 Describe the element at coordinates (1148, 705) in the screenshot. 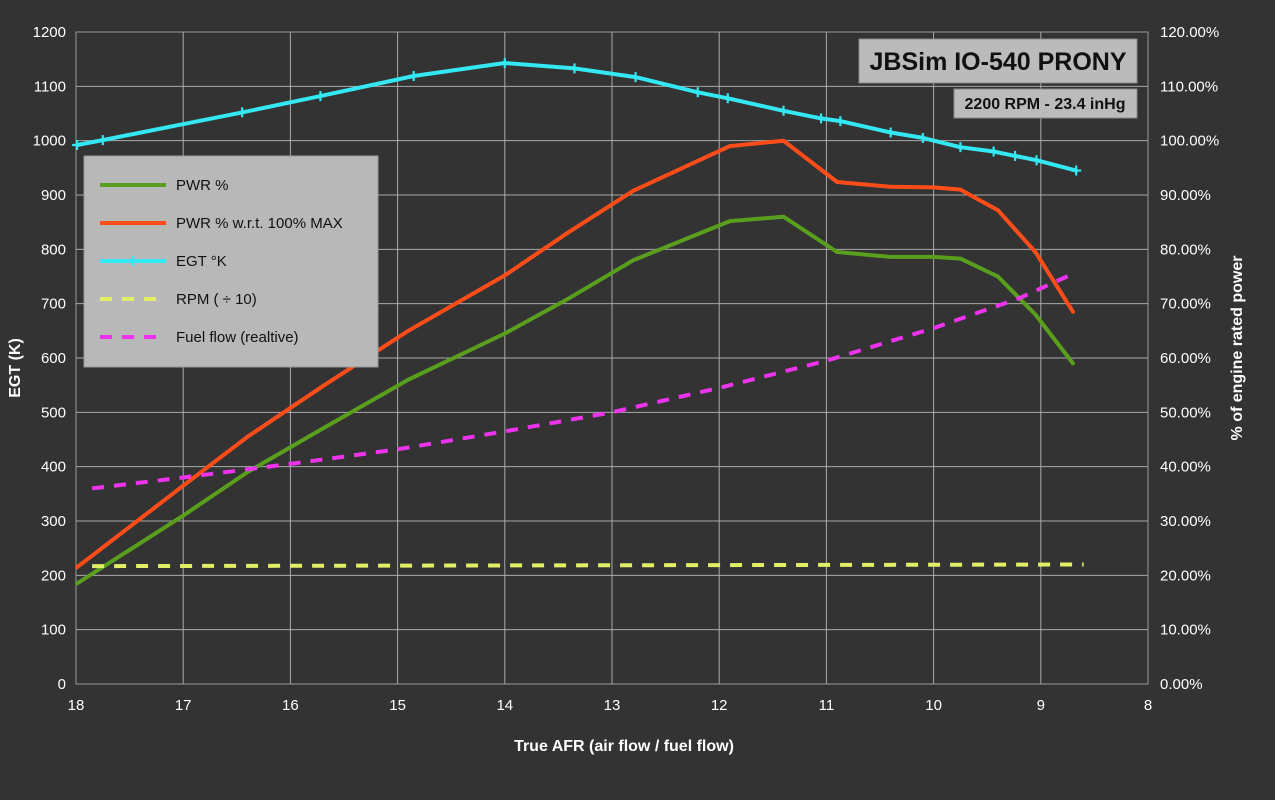

I see `x-tick-label: 8` at that location.